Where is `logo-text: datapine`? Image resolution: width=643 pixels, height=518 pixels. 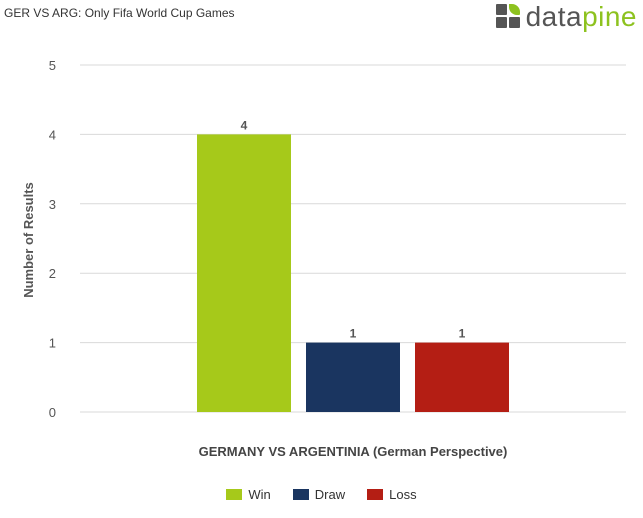 logo-text: datapine is located at coordinates (581, 16).